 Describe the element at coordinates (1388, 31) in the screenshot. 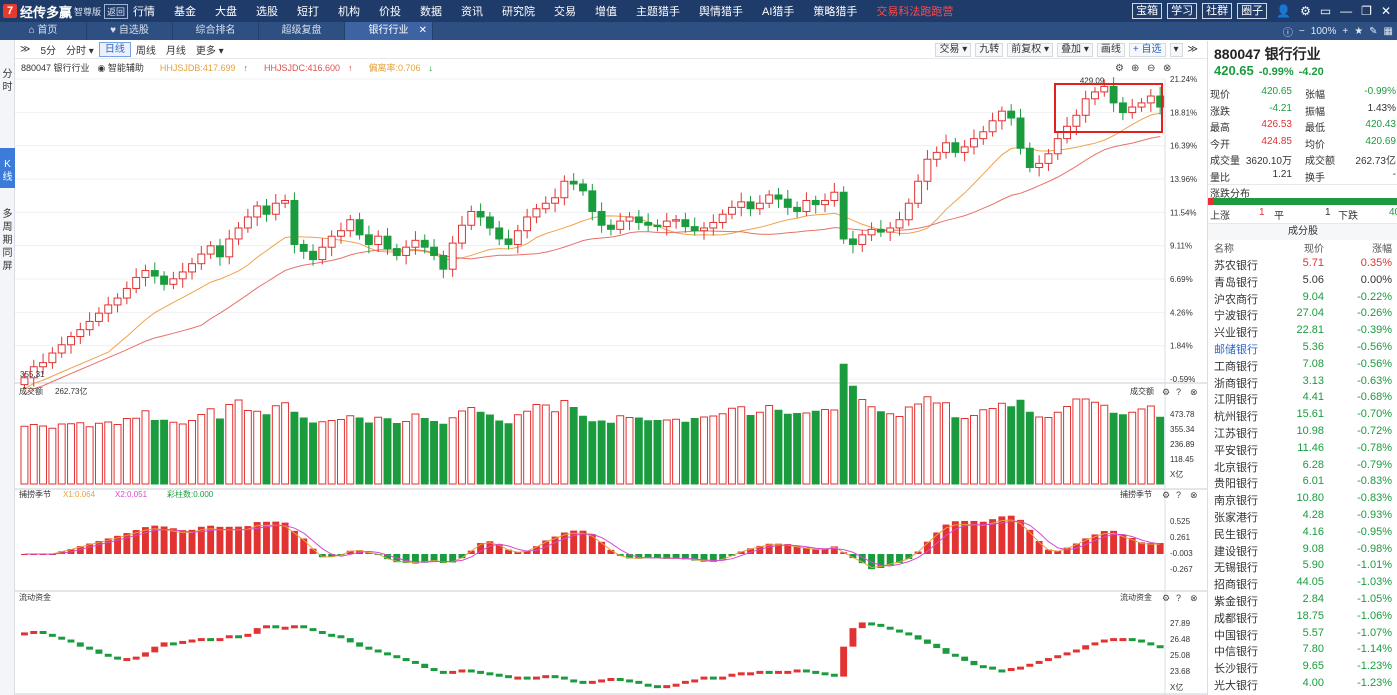

I see `expand-icon: ▦` at that location.